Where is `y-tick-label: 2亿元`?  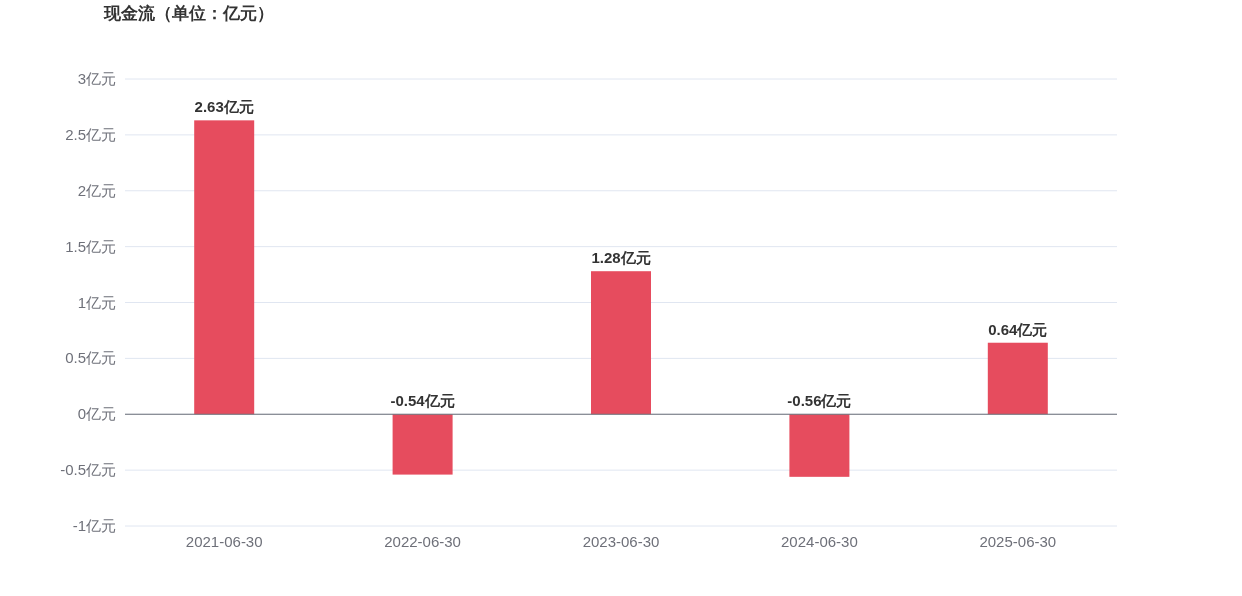
y-tick-label: 2亿元 is located at coordinates (96, 190).